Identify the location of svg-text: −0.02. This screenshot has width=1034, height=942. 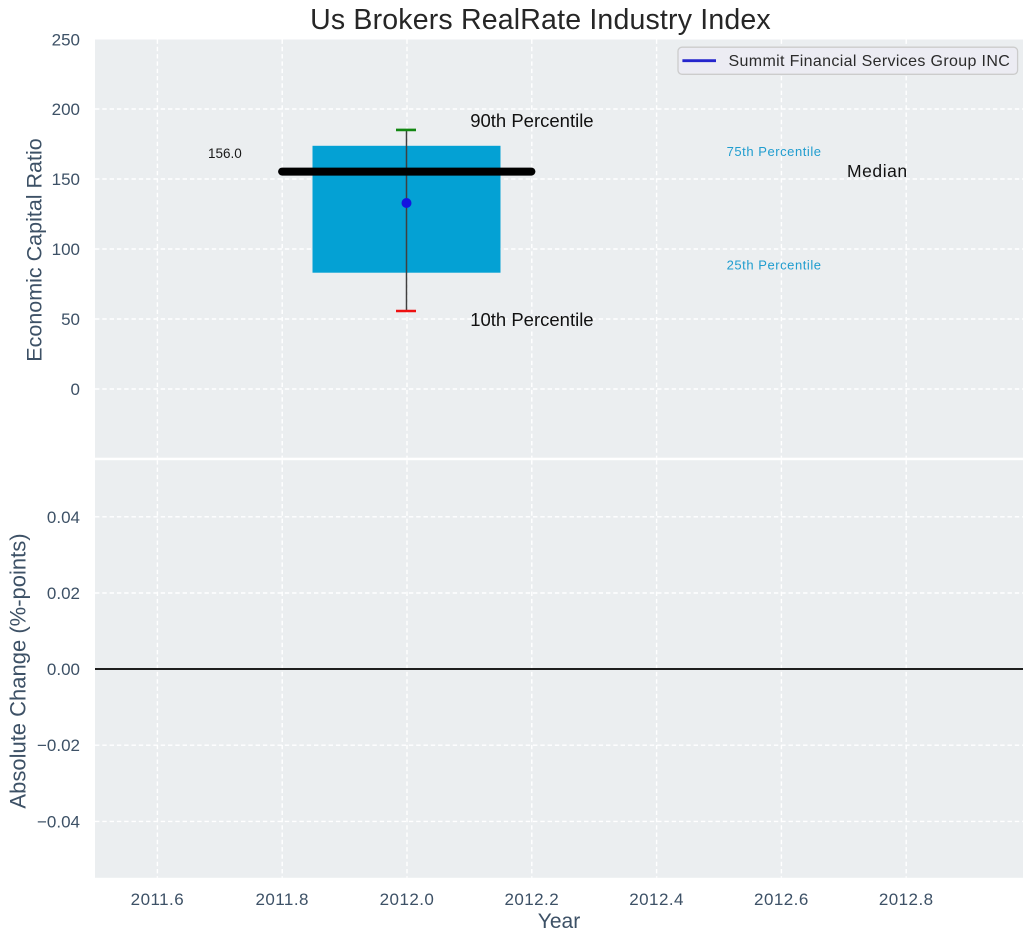
(58, 745).